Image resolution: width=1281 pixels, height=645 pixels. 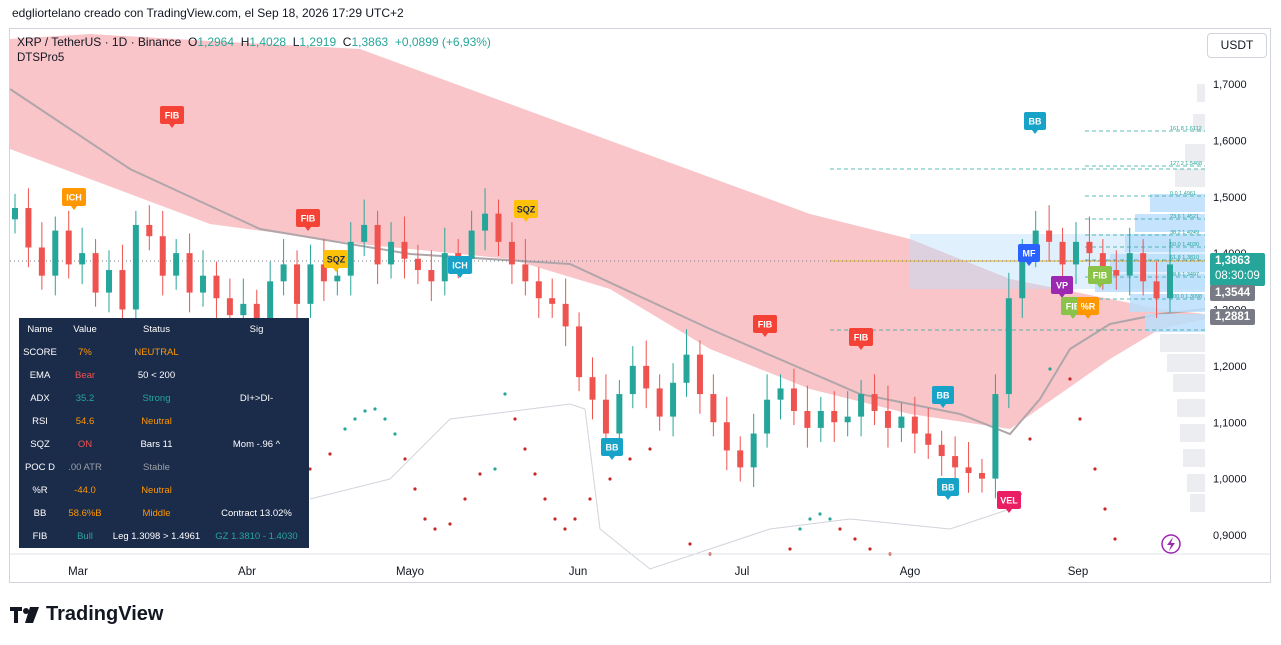 I want to click on annotation-label: SQZ, so click(x=336, y=260).